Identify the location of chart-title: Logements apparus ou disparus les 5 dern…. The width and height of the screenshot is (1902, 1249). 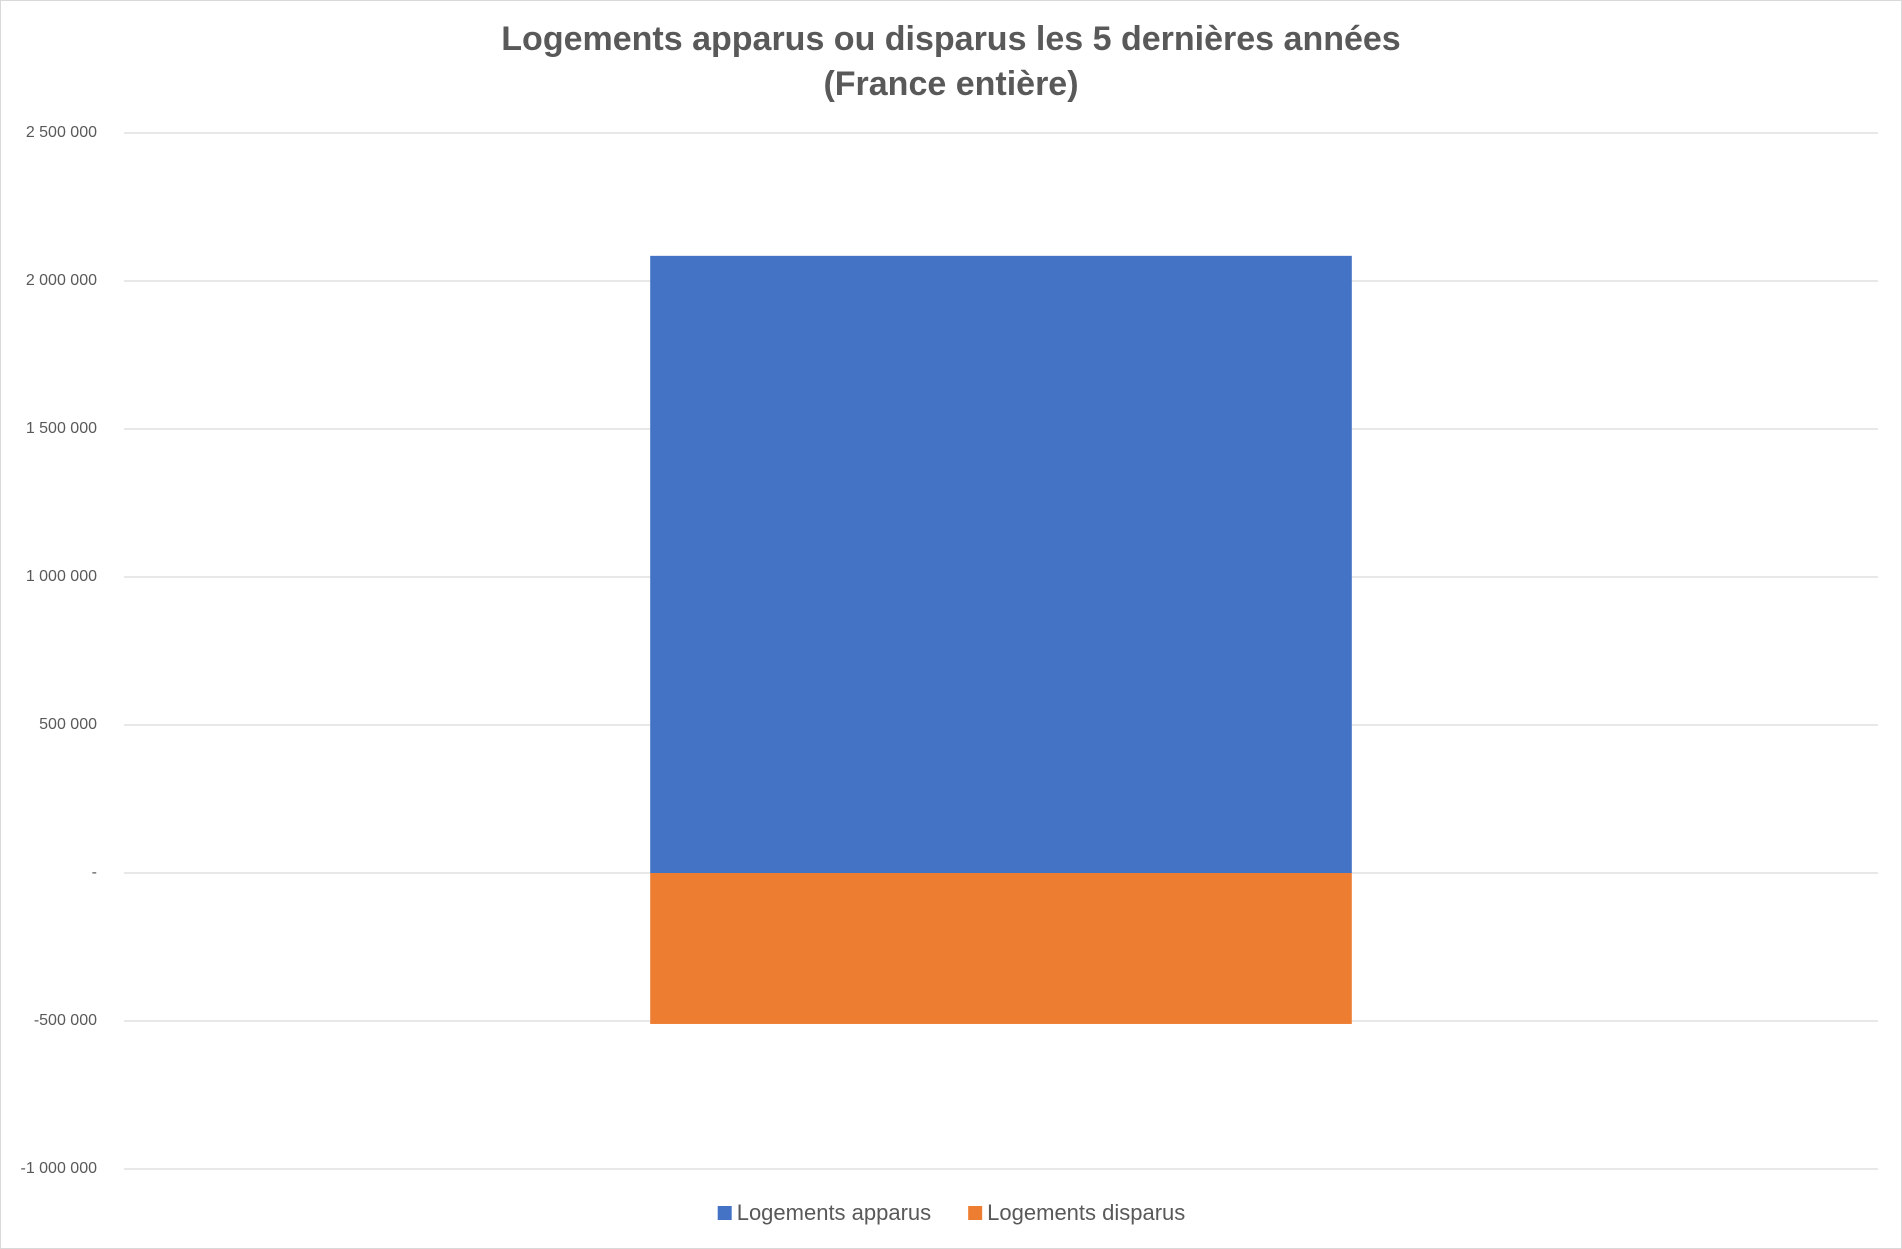
(950, 39).